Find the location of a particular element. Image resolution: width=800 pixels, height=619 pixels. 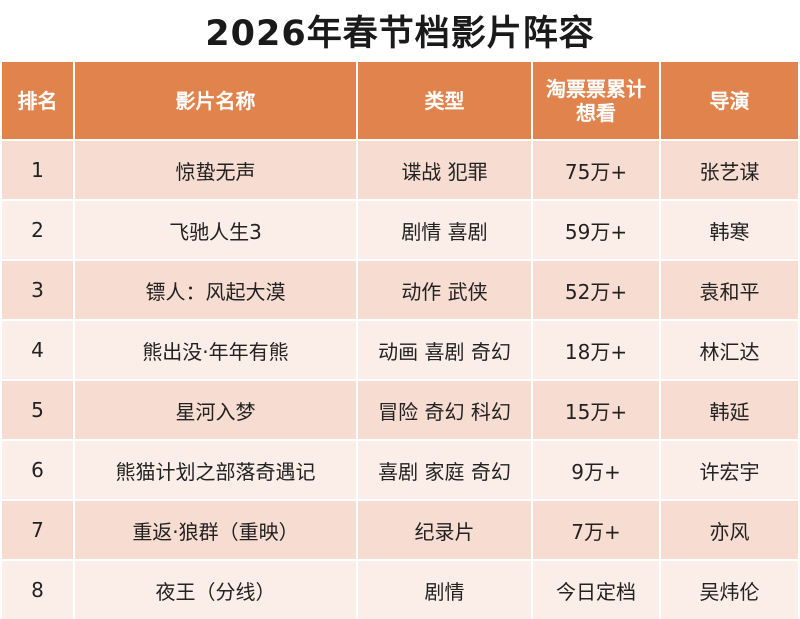

table-row: 5 星河入梦 冒险 奇幻 科幻 15万+ 韩延 is located at coordinates (400, 409).